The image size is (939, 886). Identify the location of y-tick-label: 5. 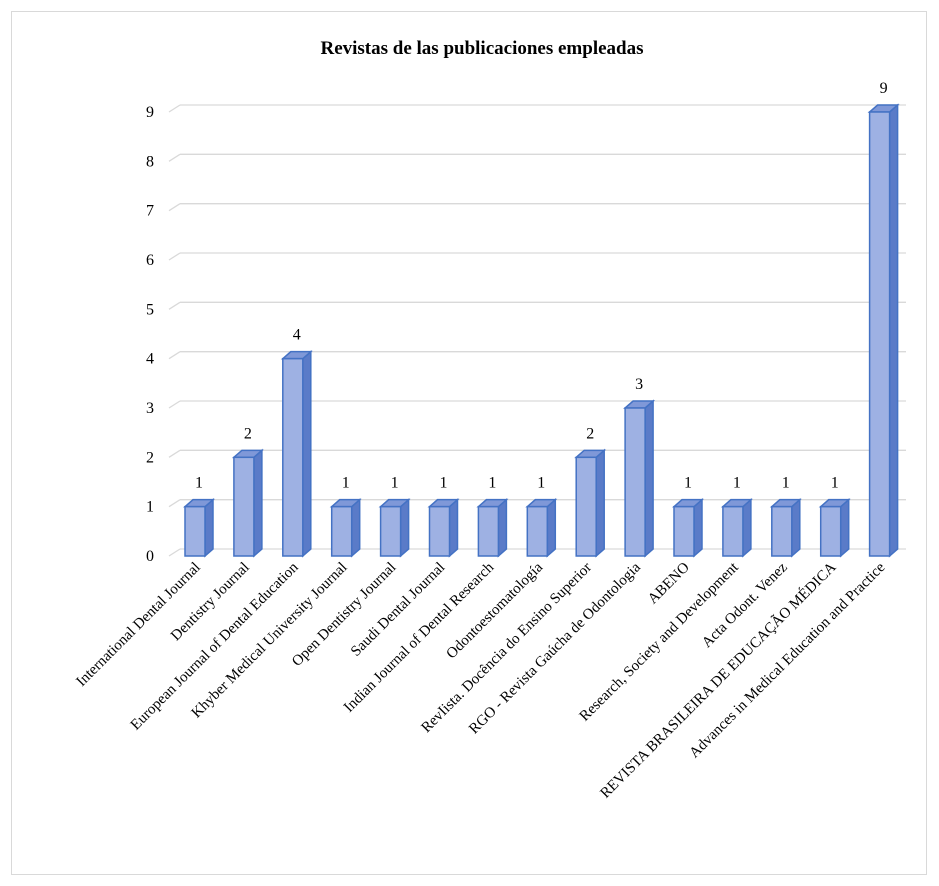
(150, 309).